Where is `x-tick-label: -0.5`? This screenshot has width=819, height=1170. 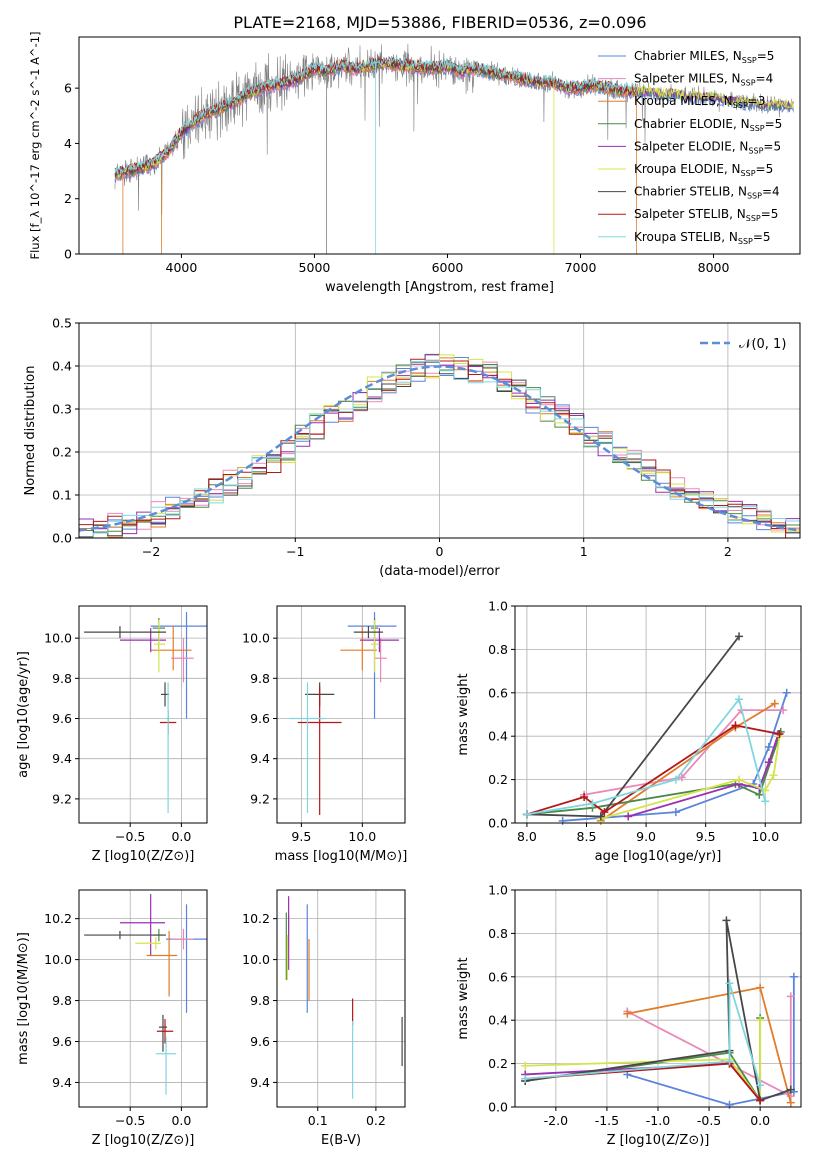 x-tick-label: -0.5 is located at coordinates (709, 1120).